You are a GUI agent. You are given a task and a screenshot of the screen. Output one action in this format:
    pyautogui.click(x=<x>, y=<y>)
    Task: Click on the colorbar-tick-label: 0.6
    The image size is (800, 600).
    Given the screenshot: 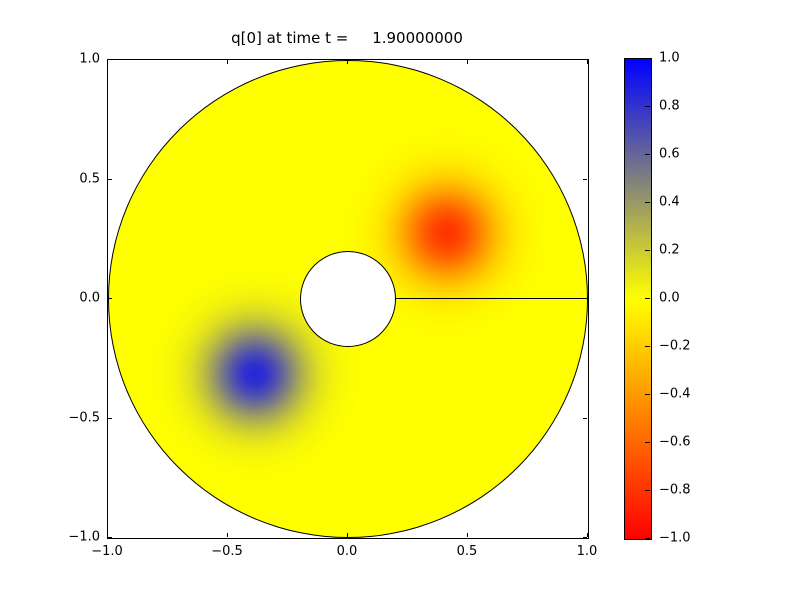 What is the action you would take?
    pyautogui.click(x=669, y=154)
    